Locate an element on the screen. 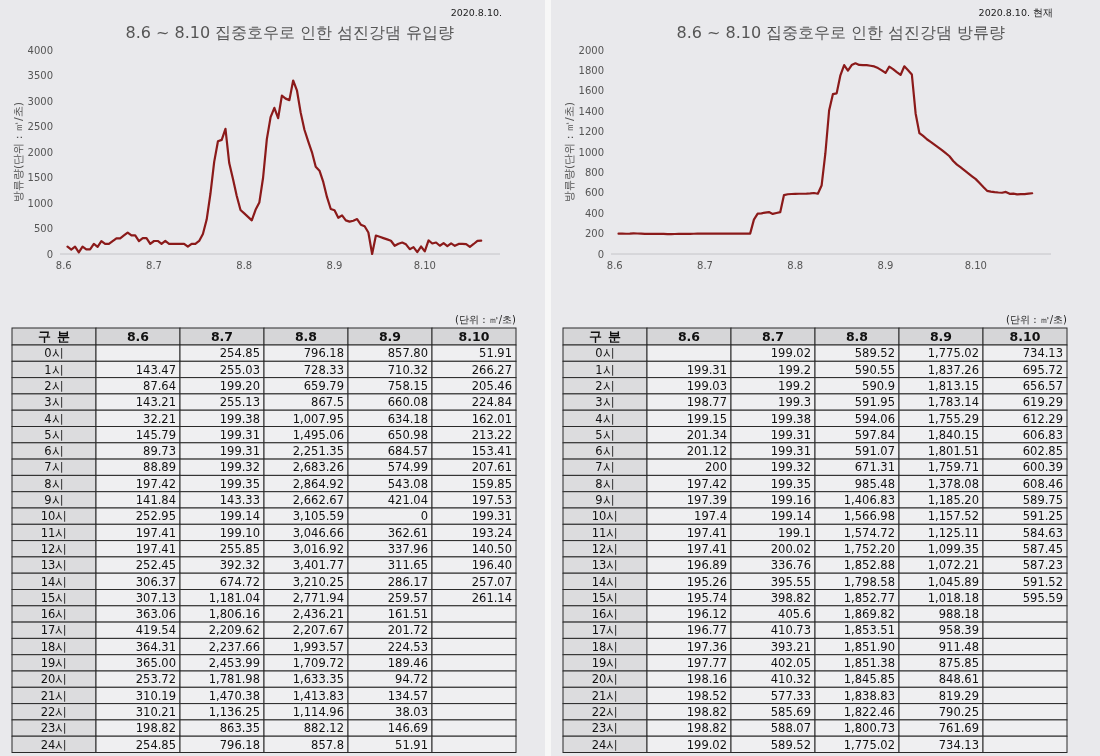 This screenshot has width=1100, height=756. y-tick-label: 0시 is located at coordinates (605, 353).